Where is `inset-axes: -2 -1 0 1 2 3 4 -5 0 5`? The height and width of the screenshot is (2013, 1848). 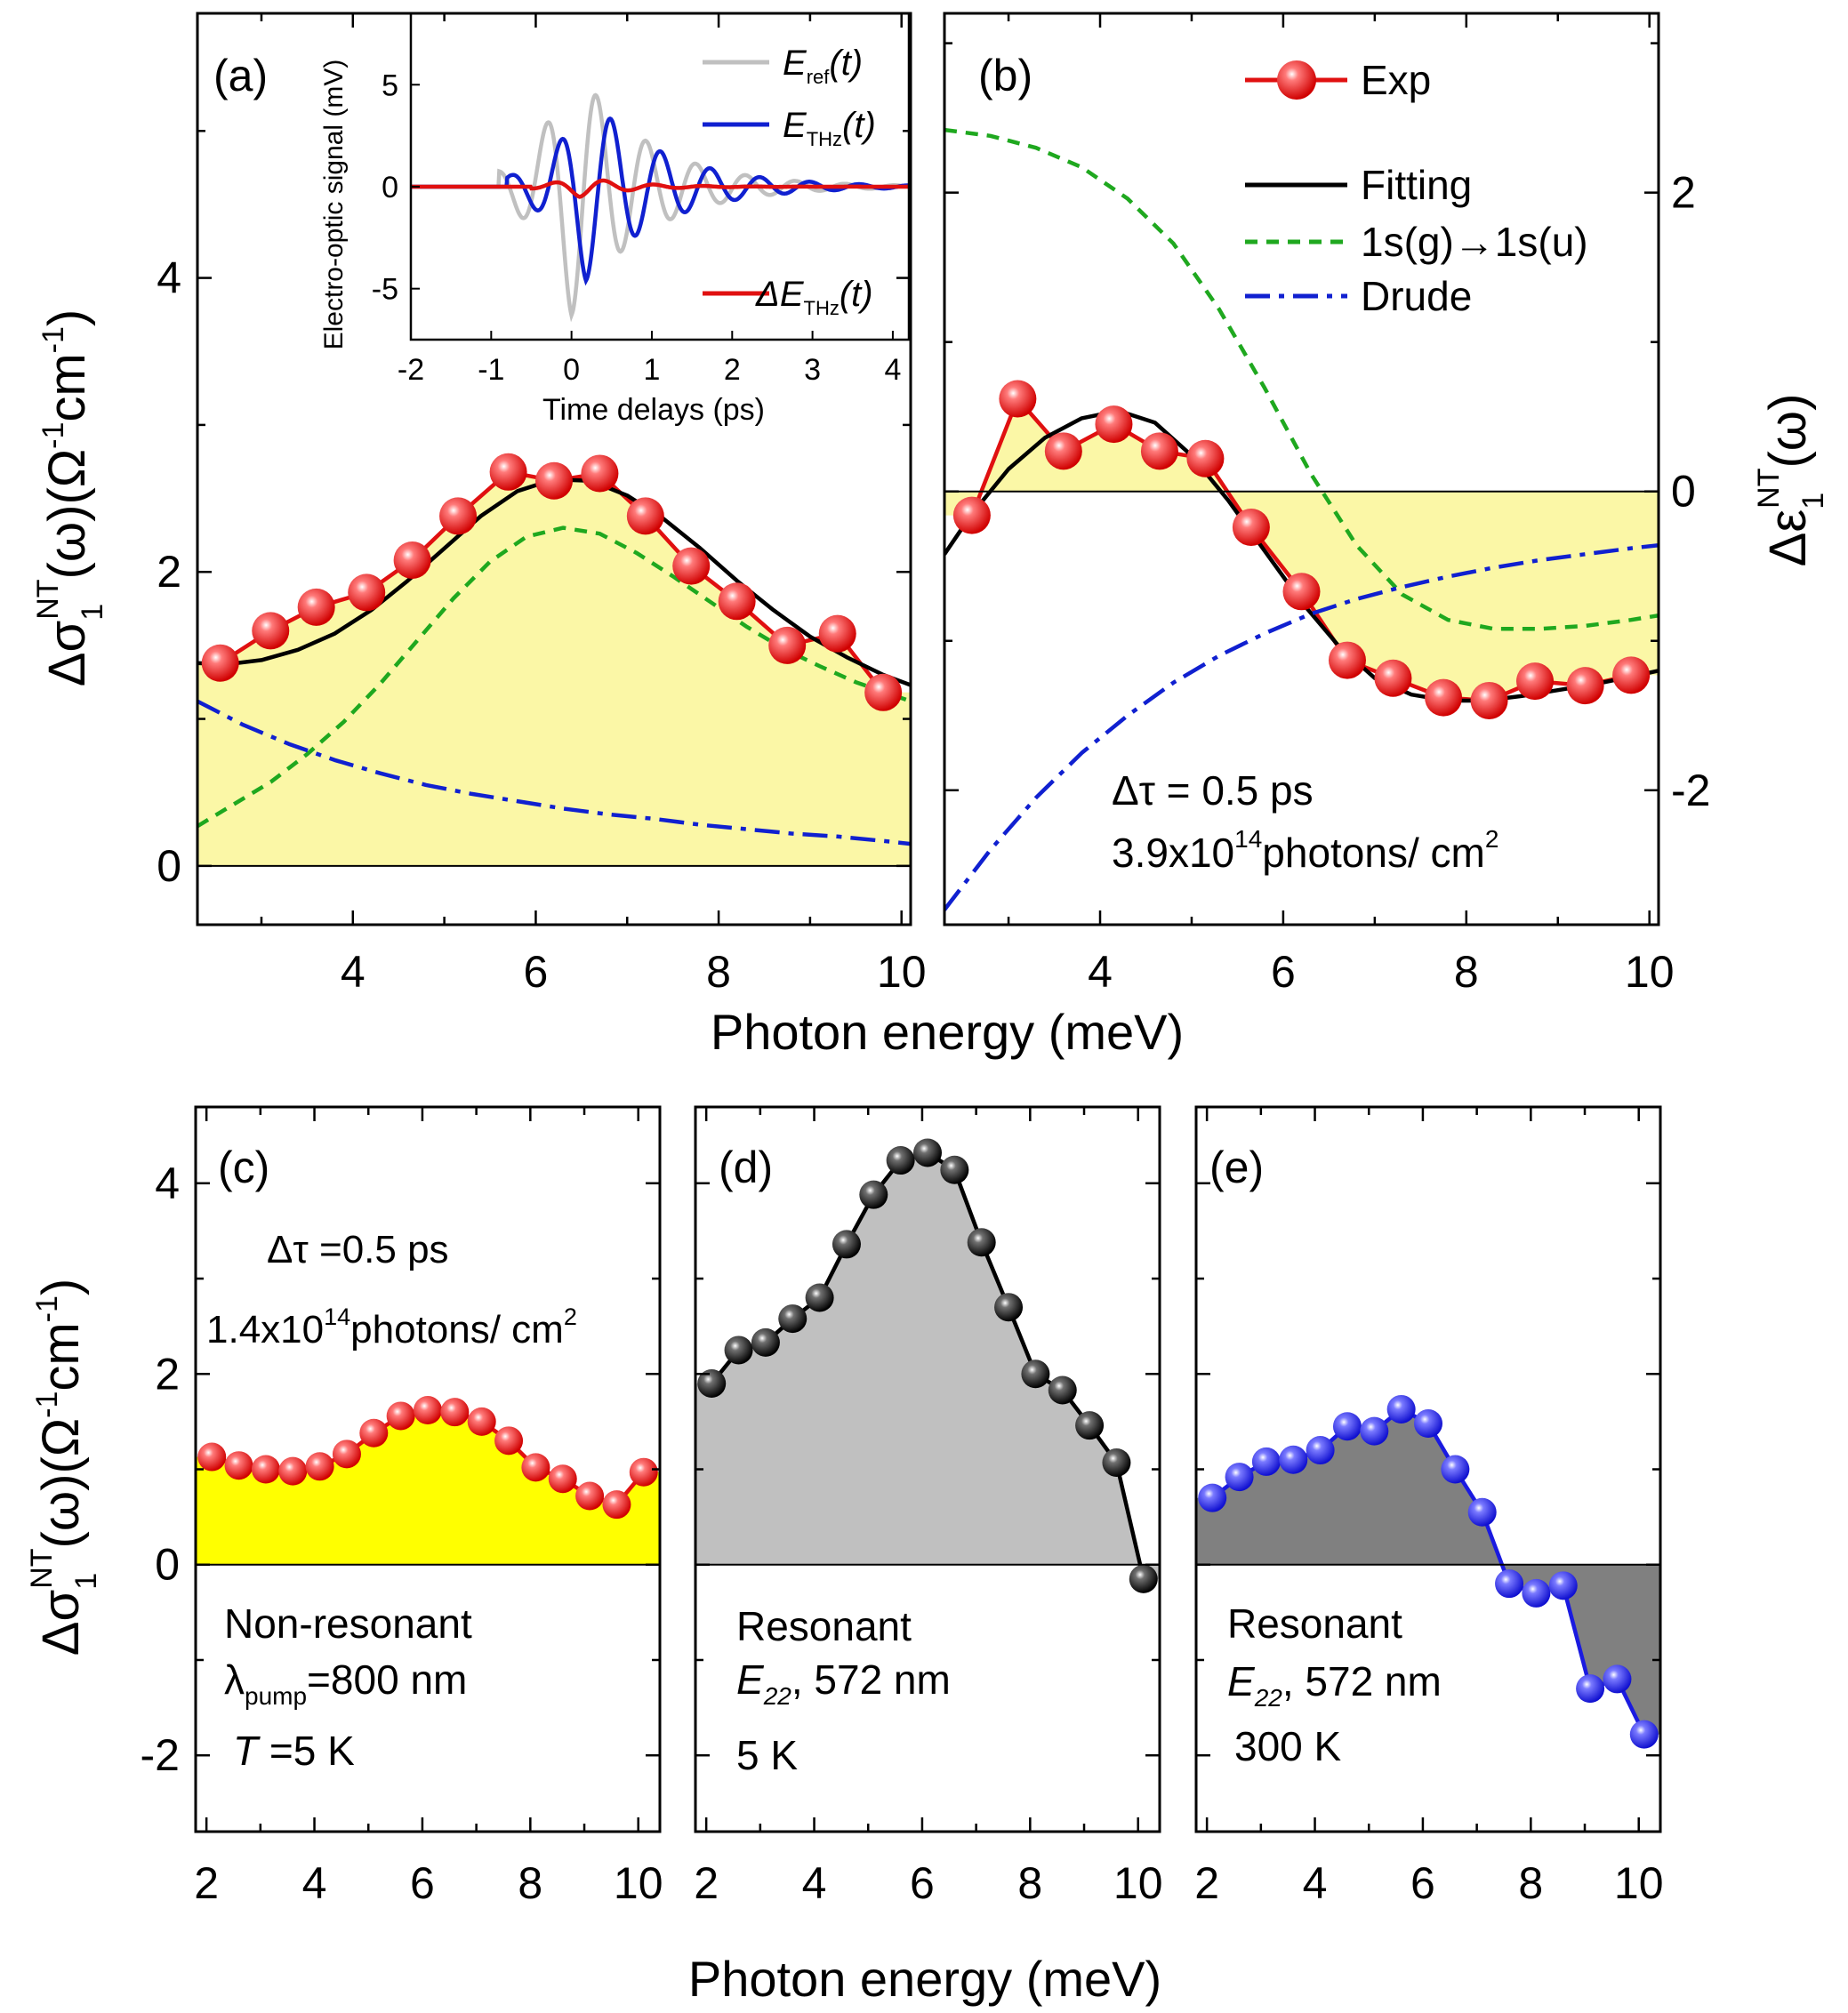
inset-axes: -2 -1 0 1 2 3 4 -5 0 5 is located at coordinates (637, 227).